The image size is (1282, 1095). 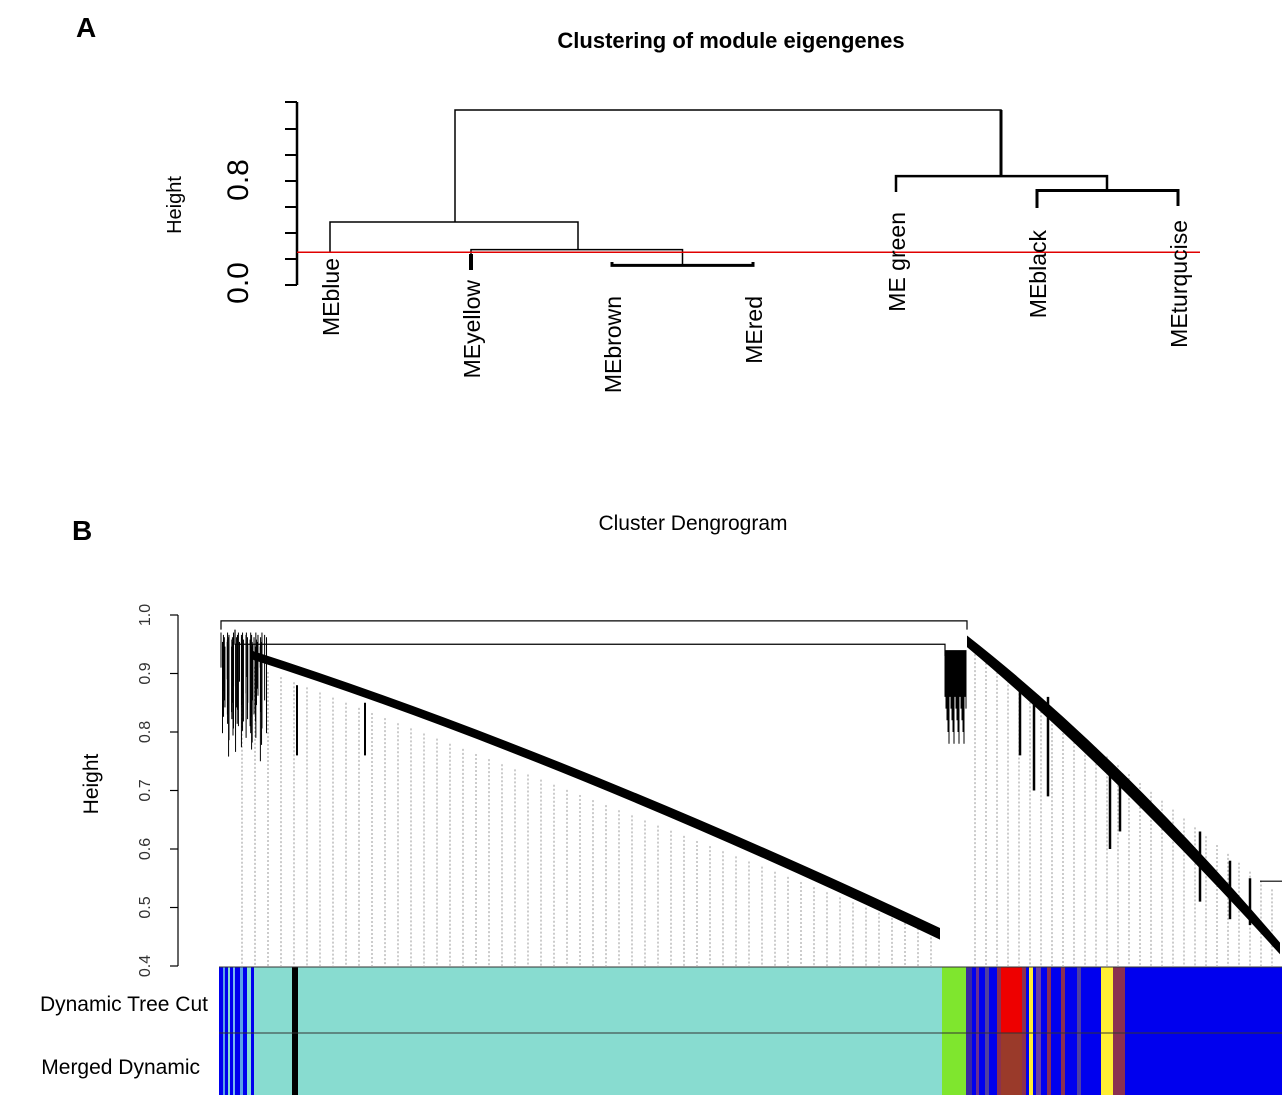 I want to click on panel-a-merge-black-turquoise, so click(x=1107, y=198).